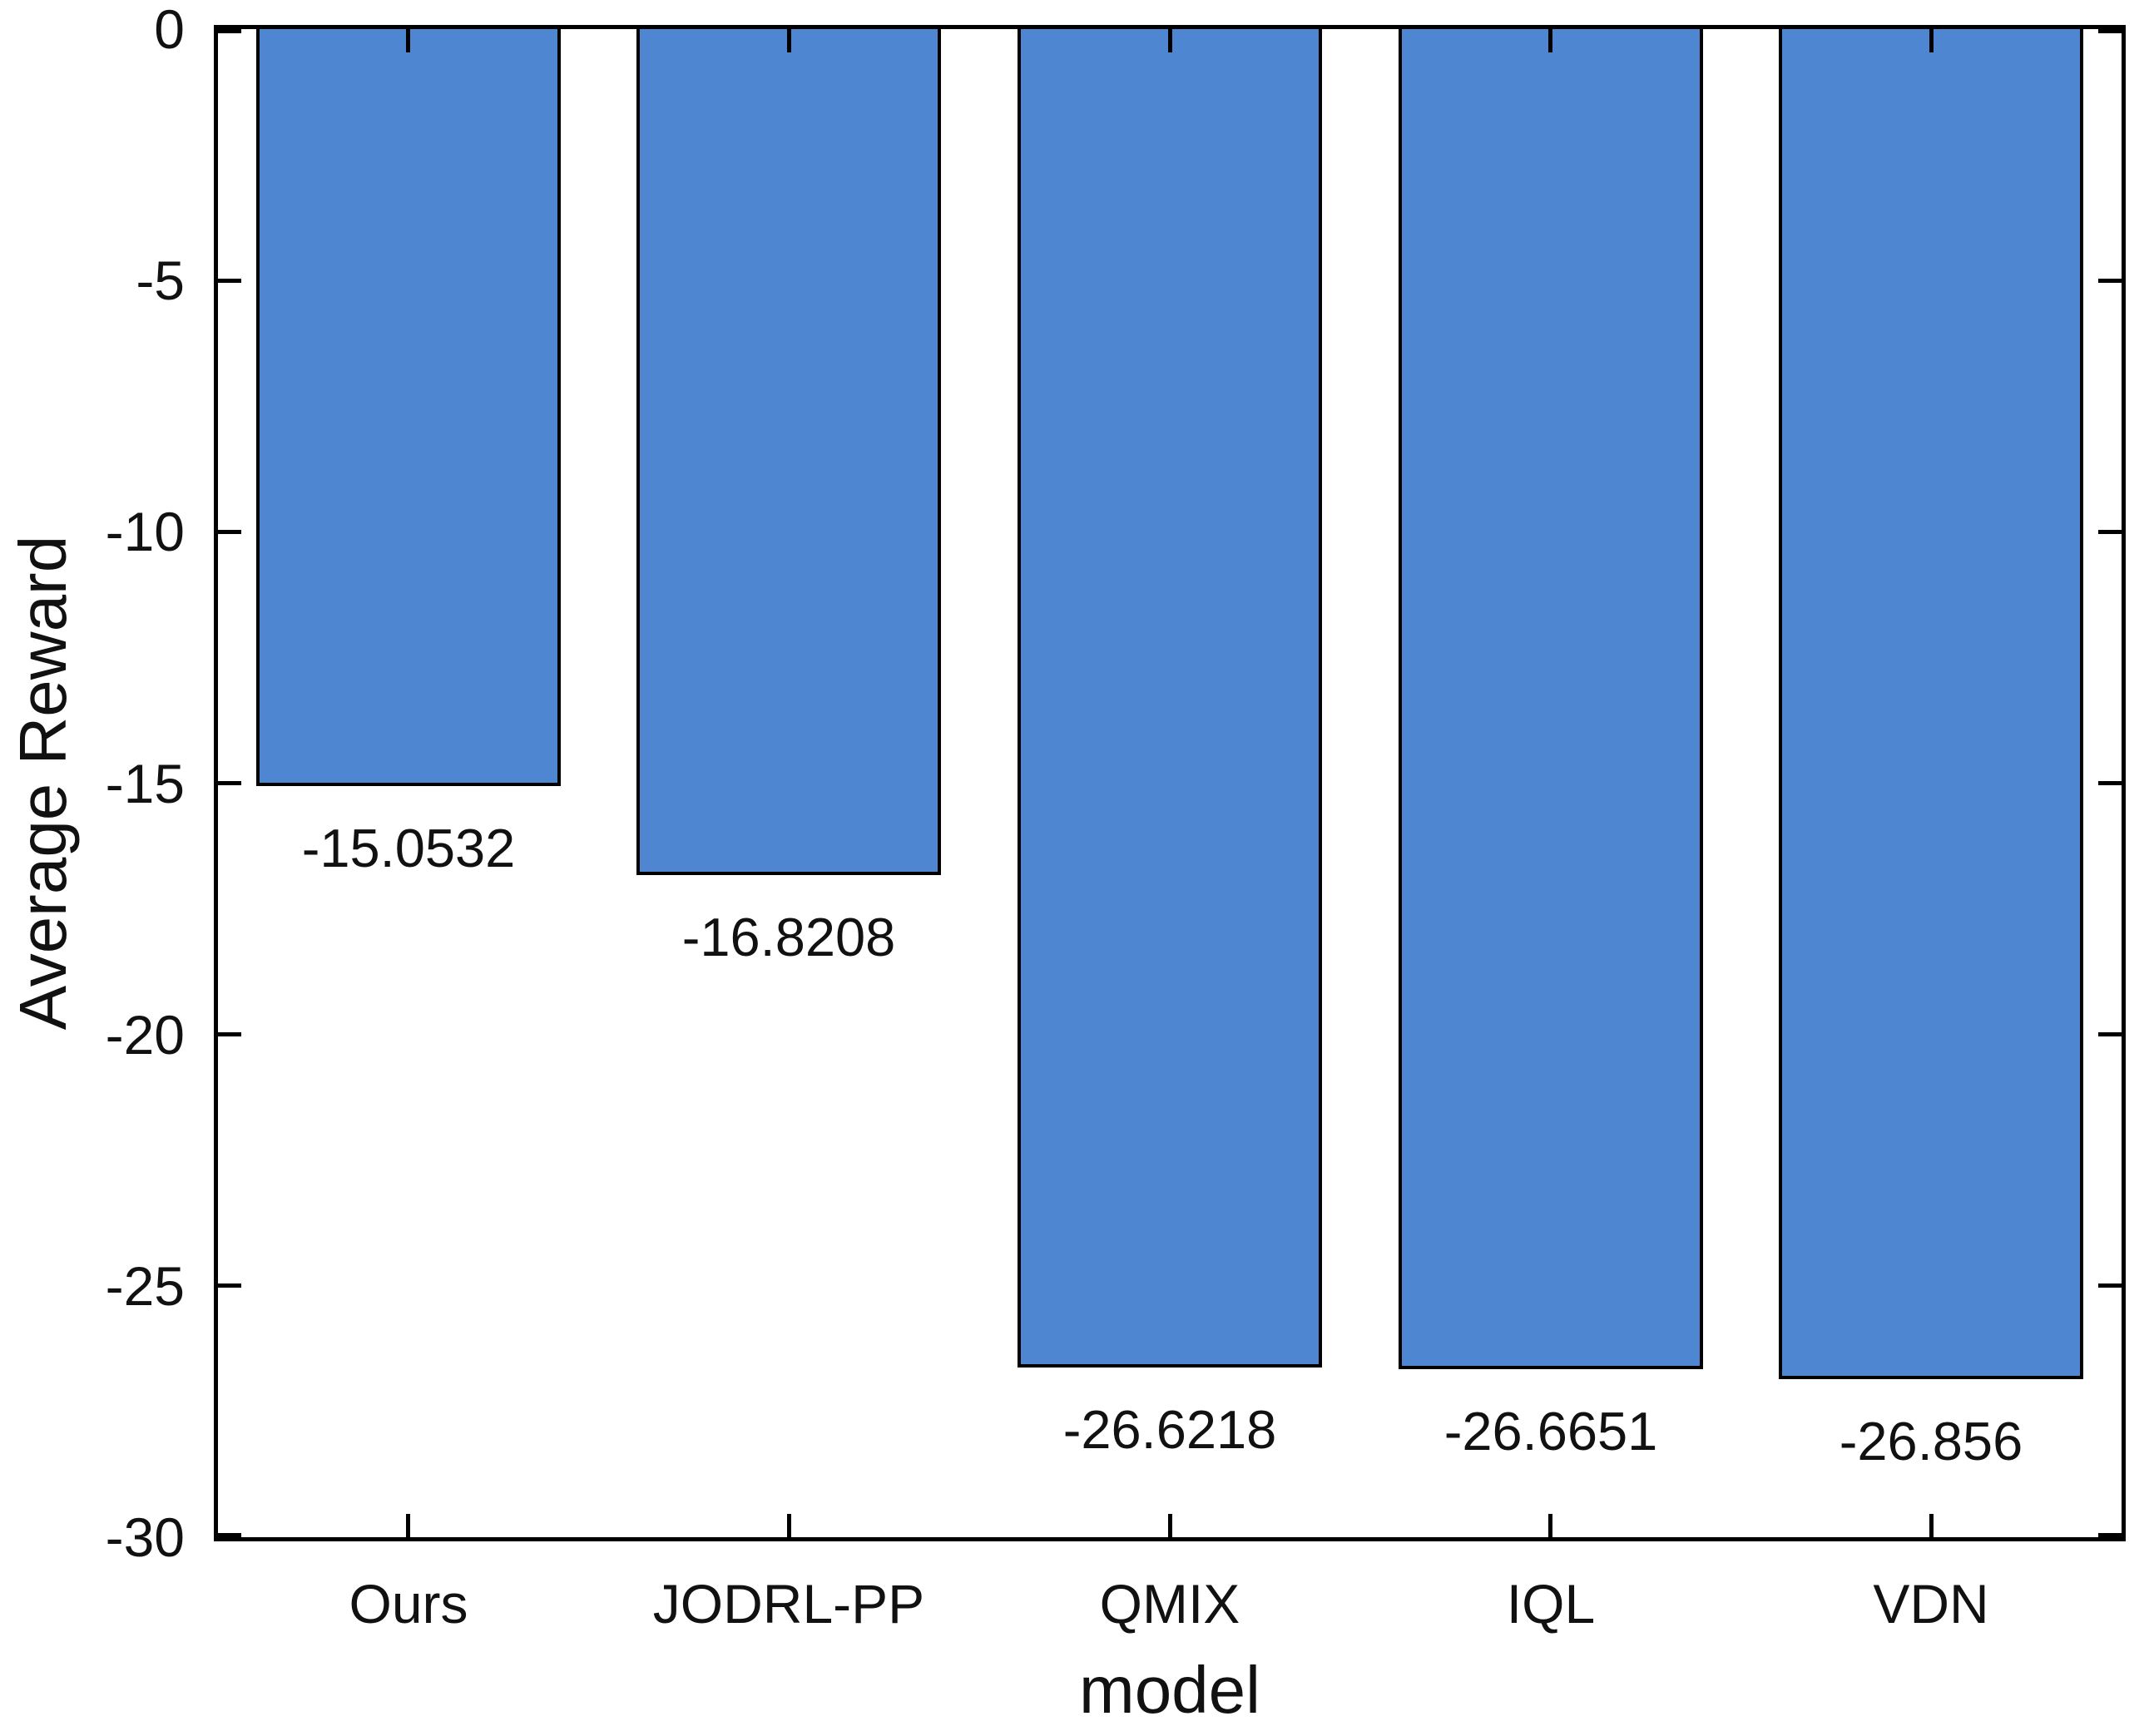  Describe the element at coordinates (788, 937) in the screenshot. I see `bar-value-label: -16.8208` at that location.